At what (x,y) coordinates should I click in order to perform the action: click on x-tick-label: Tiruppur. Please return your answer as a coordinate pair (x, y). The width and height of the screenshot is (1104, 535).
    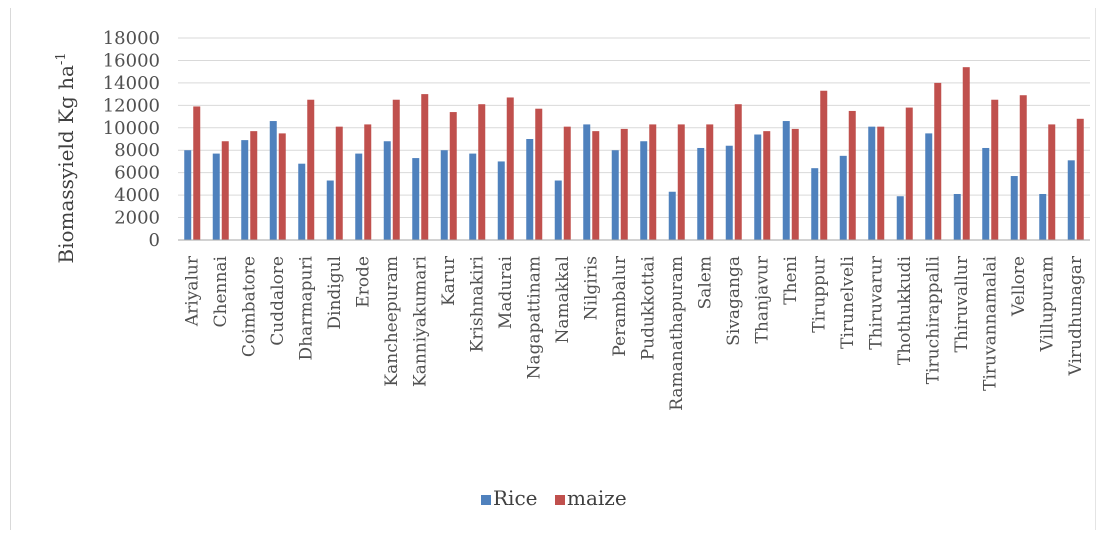
    Looking at the image, I should click on (819, 294).